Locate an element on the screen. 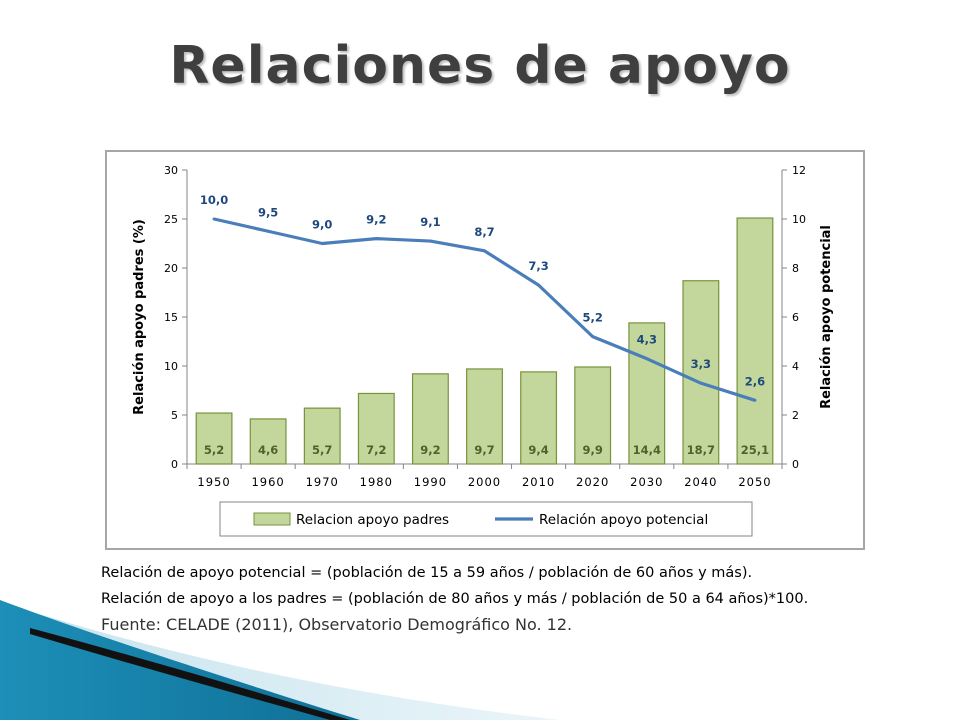 The width and height of the screenshot is (960, 720). y-right-tick-label: 8 is located at coordinates (795, 268).